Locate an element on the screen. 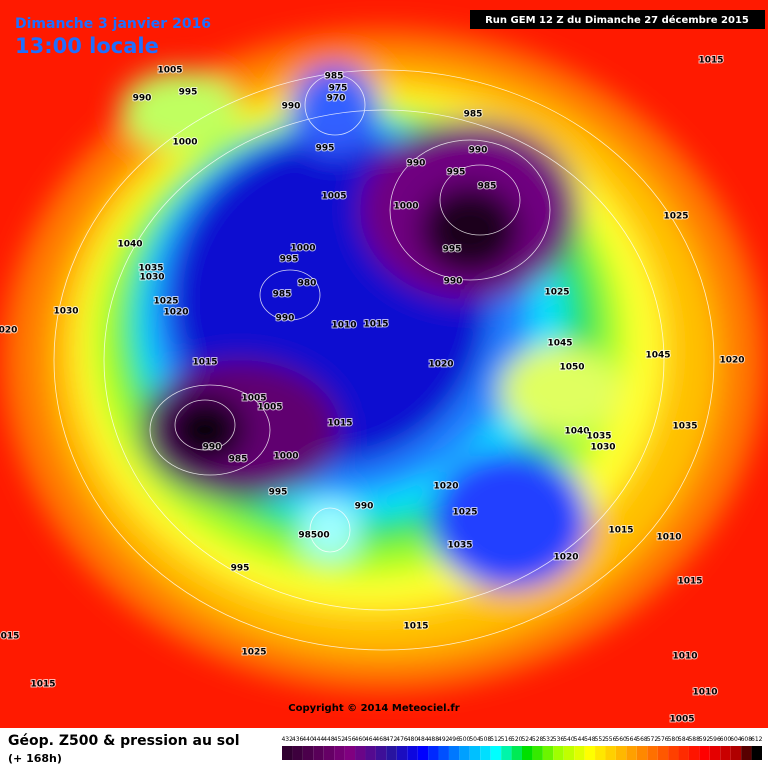 The image size is (768, 768). scale-label: 600 is located at coordinates (726, 739).